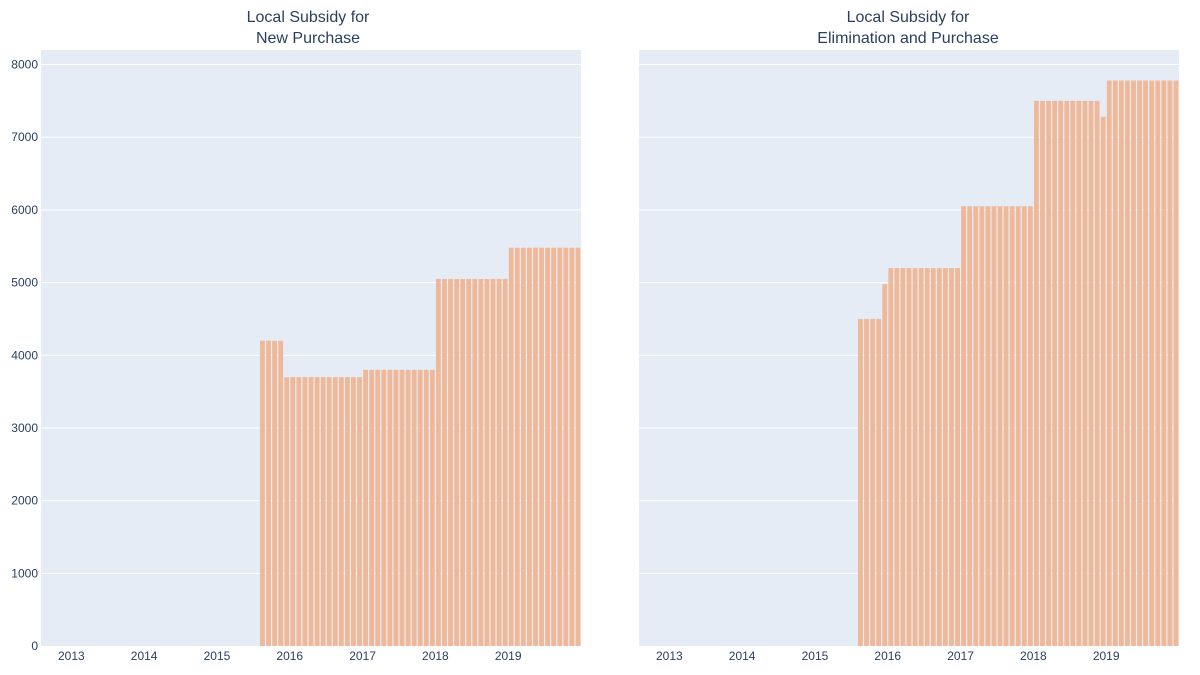 The height and width of the screenshot is (675, 1200). I want to click on chart-title-line: Elimination and Purchase, so click(908, 38).